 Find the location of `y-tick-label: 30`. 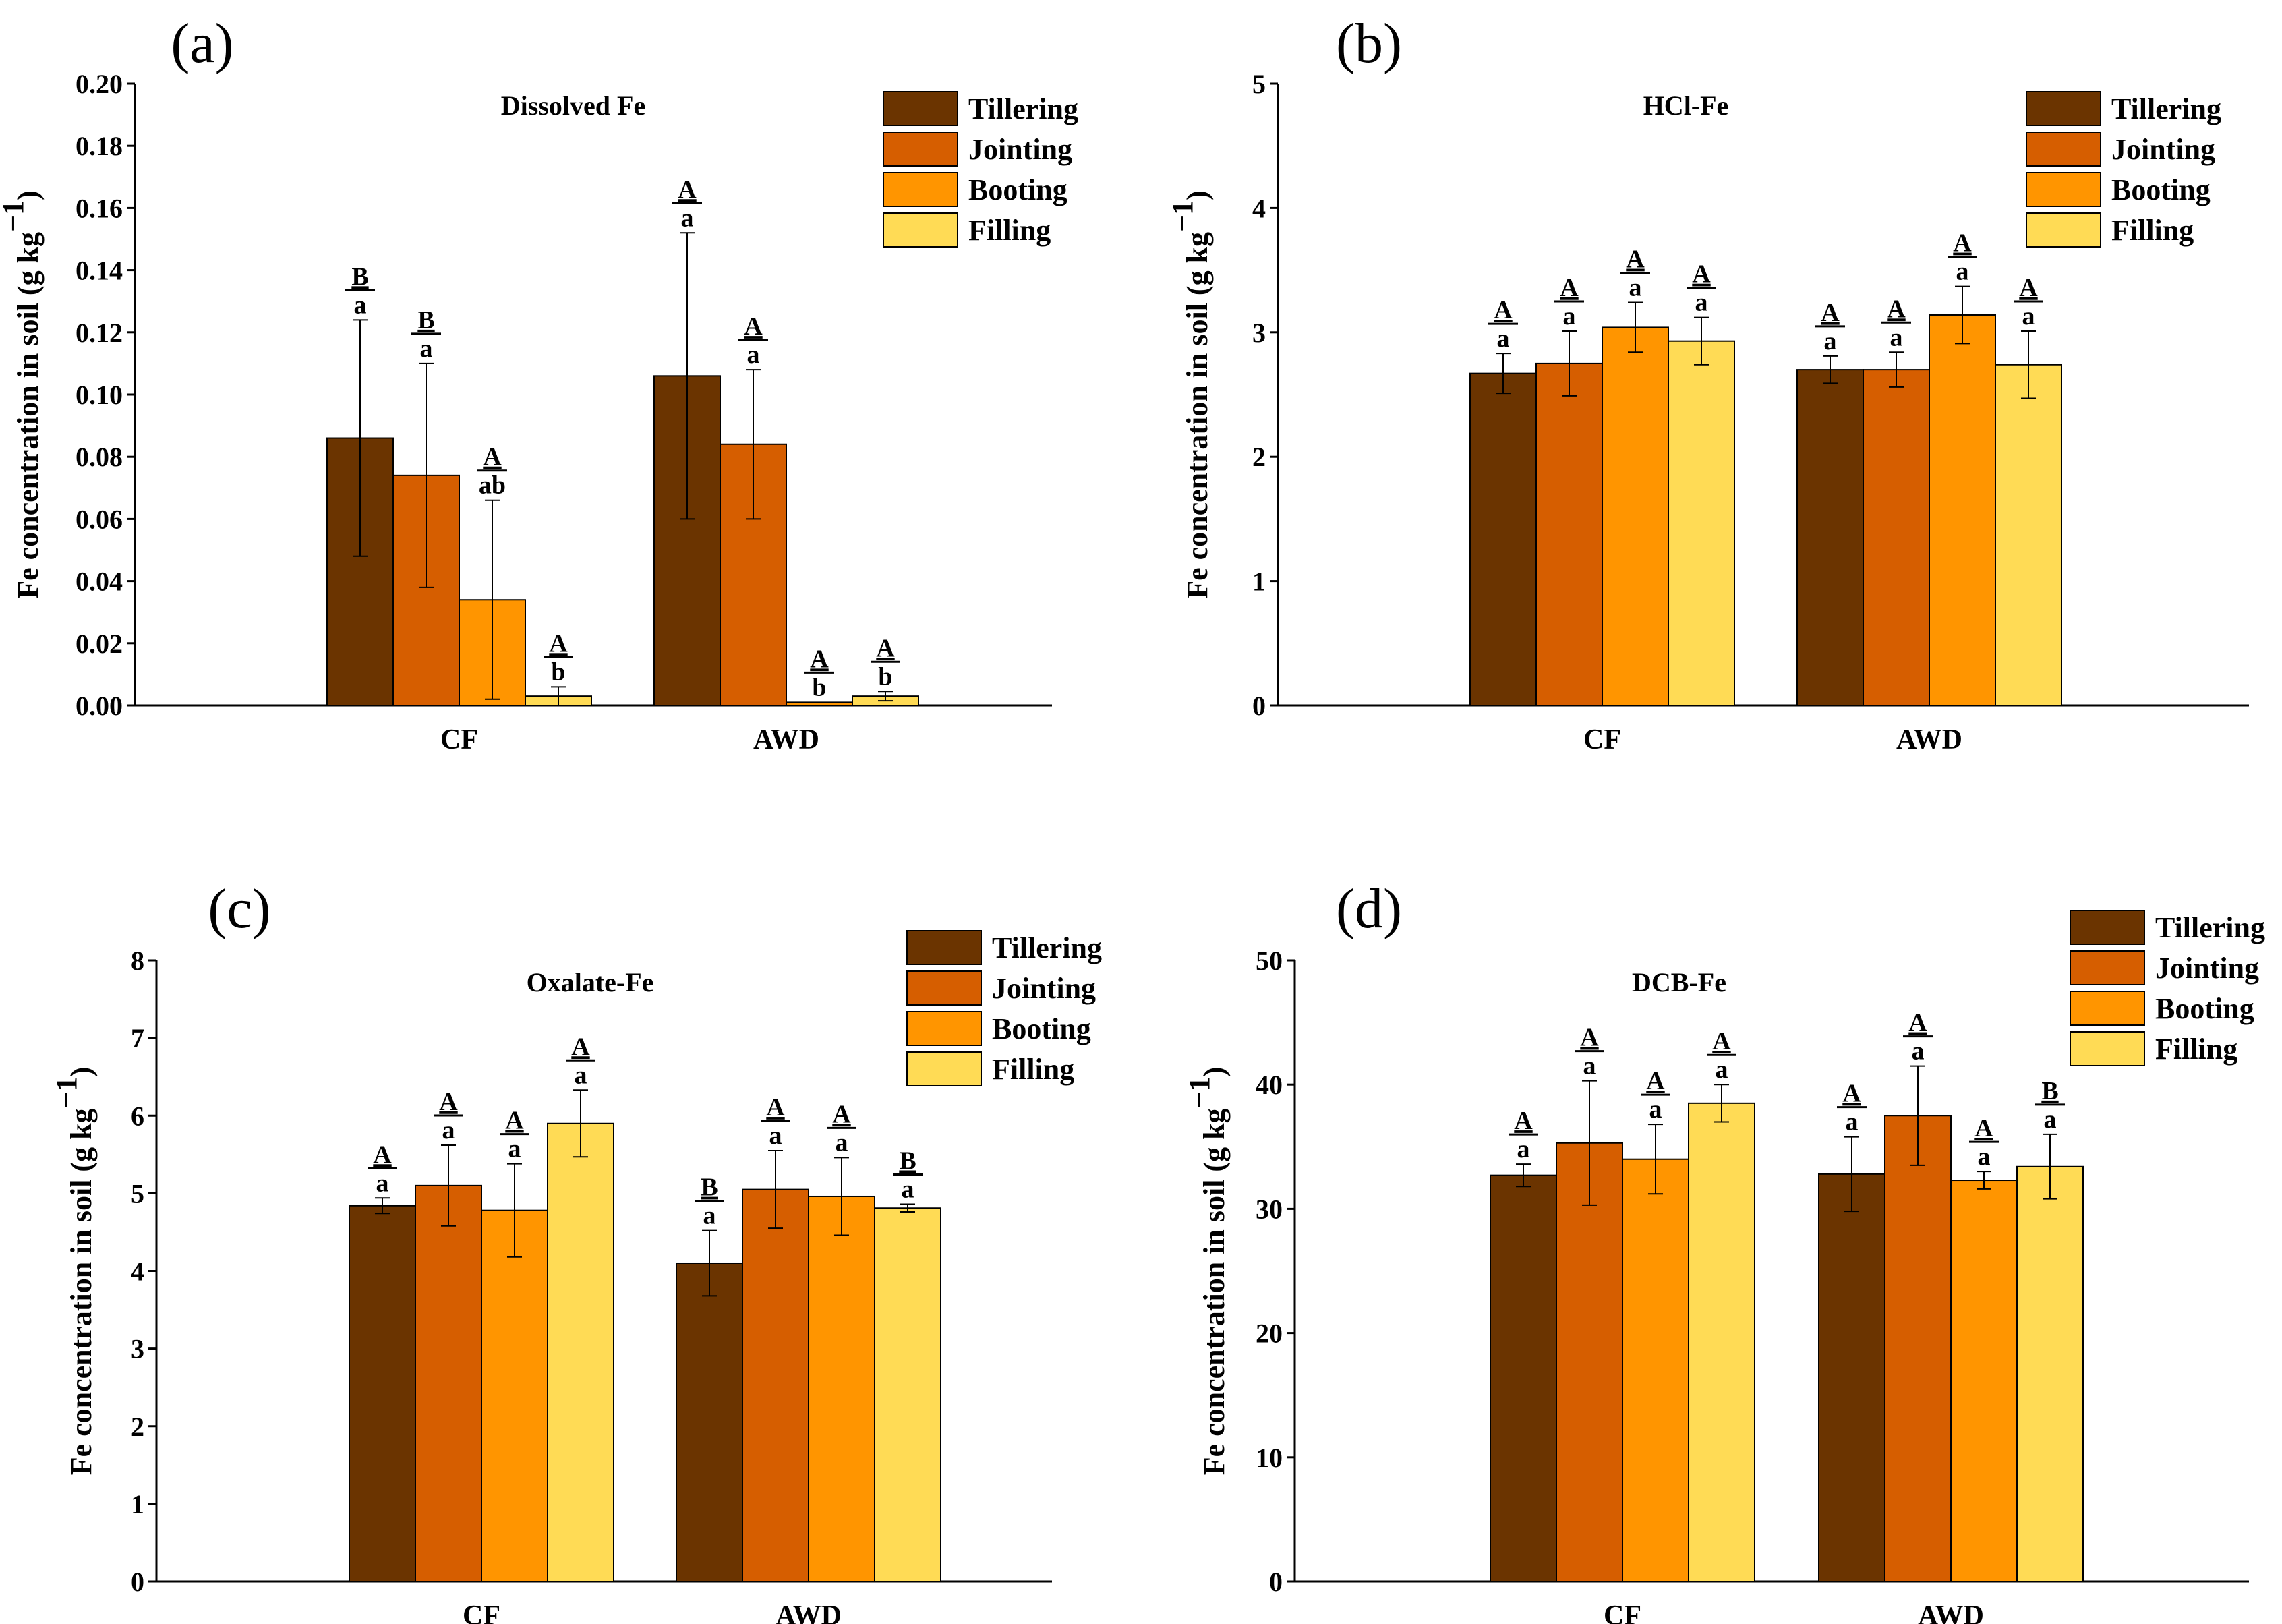

y-tick-label: 30 is located at coordinates (1269, 1209).